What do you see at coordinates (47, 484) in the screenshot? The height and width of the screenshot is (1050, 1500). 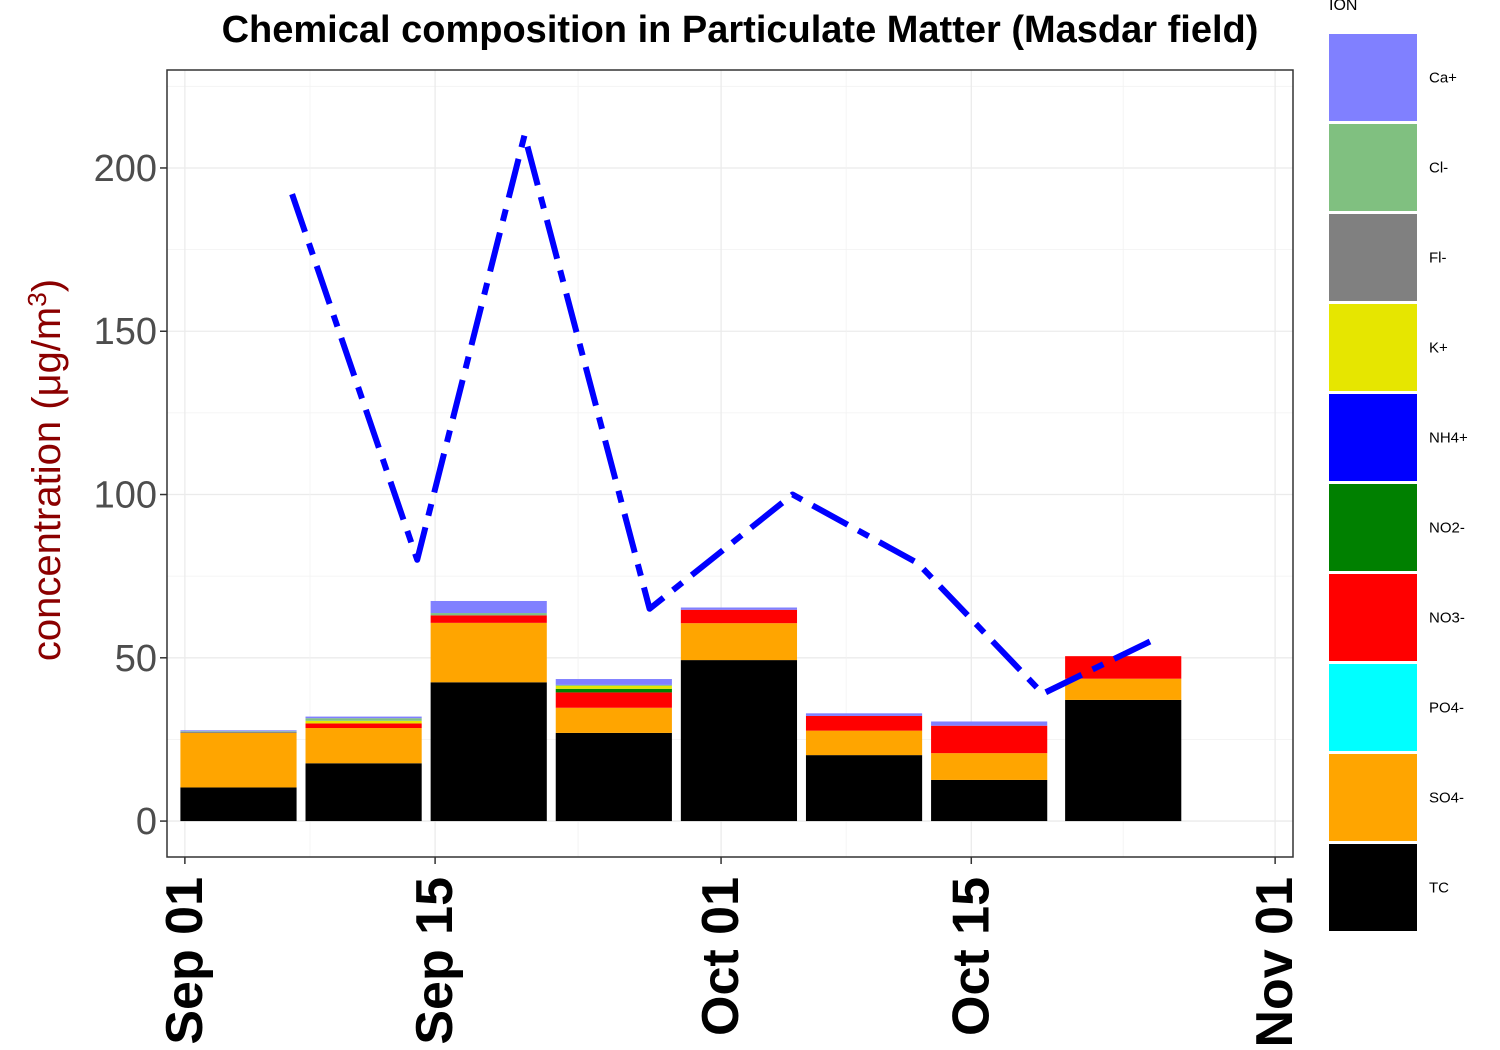 I see `y-axis-label-main: concentration (μg/m` at bounding box center [47, 484].